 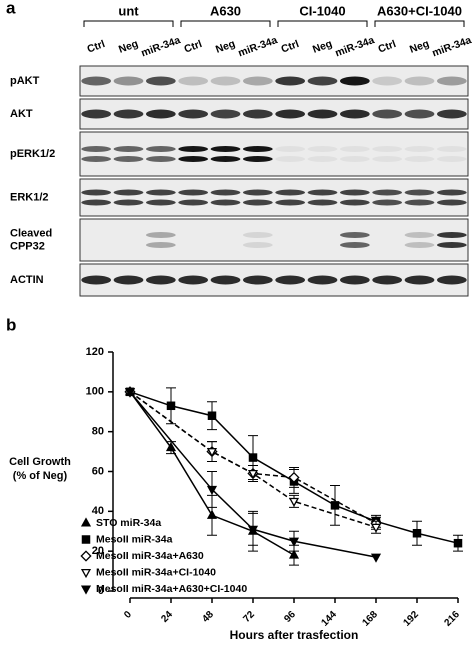 I want to click on legend-label: STO miR-34a, so click(x=128, y=523).